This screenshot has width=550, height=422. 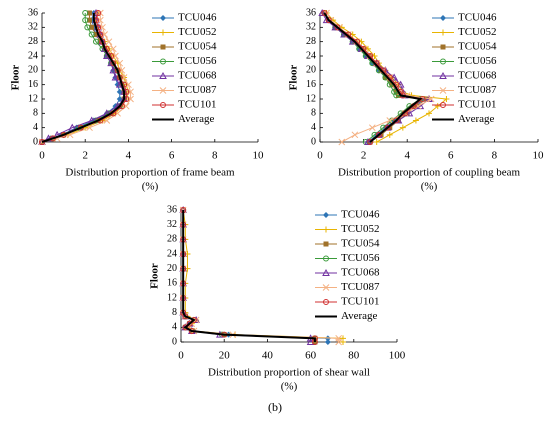 What do you see at coordinates (360, 287) in the screenshot?
I see `legend-label: TCU087` at bounding box center [360, 287].